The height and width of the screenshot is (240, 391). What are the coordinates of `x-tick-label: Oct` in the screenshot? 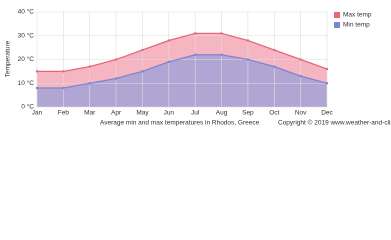 It's located at (274, 113).